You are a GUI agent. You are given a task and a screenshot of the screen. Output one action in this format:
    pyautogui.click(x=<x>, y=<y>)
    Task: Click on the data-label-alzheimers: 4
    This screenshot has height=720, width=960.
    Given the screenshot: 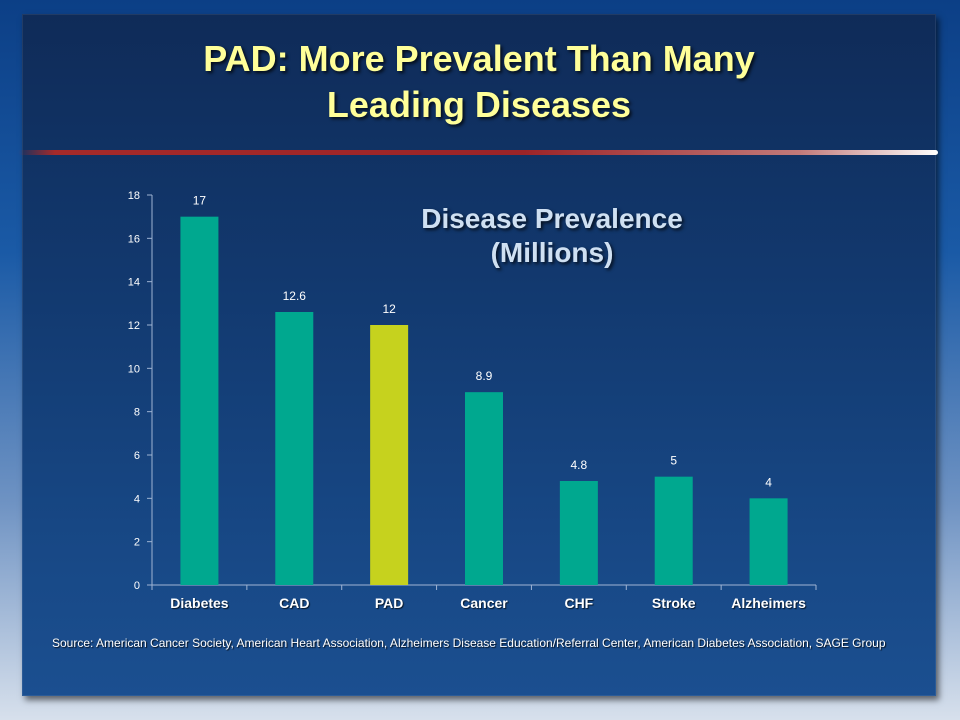 What is the action you would take?
    pyautogui.click(x=768, y=482)
    